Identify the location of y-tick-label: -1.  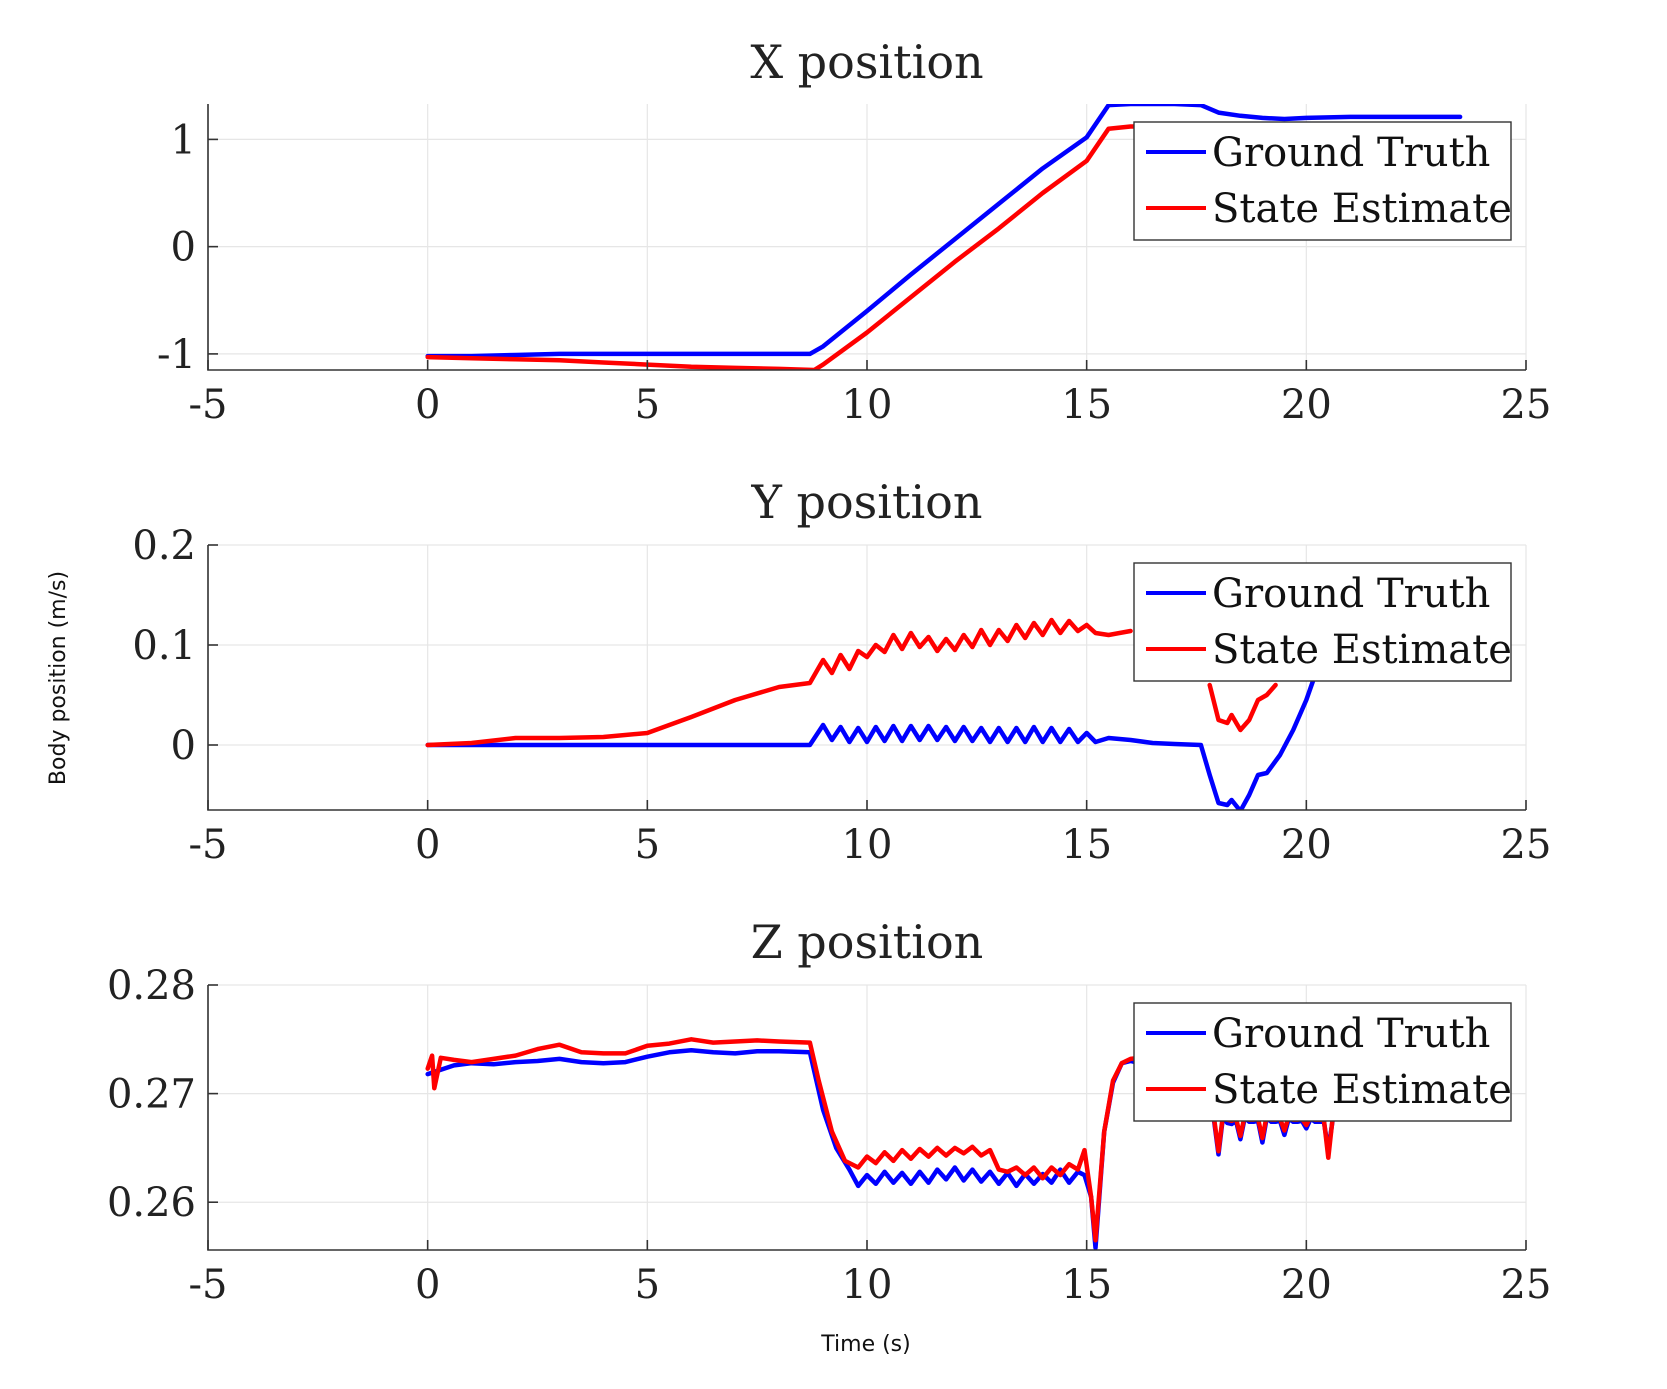
(176, 355).